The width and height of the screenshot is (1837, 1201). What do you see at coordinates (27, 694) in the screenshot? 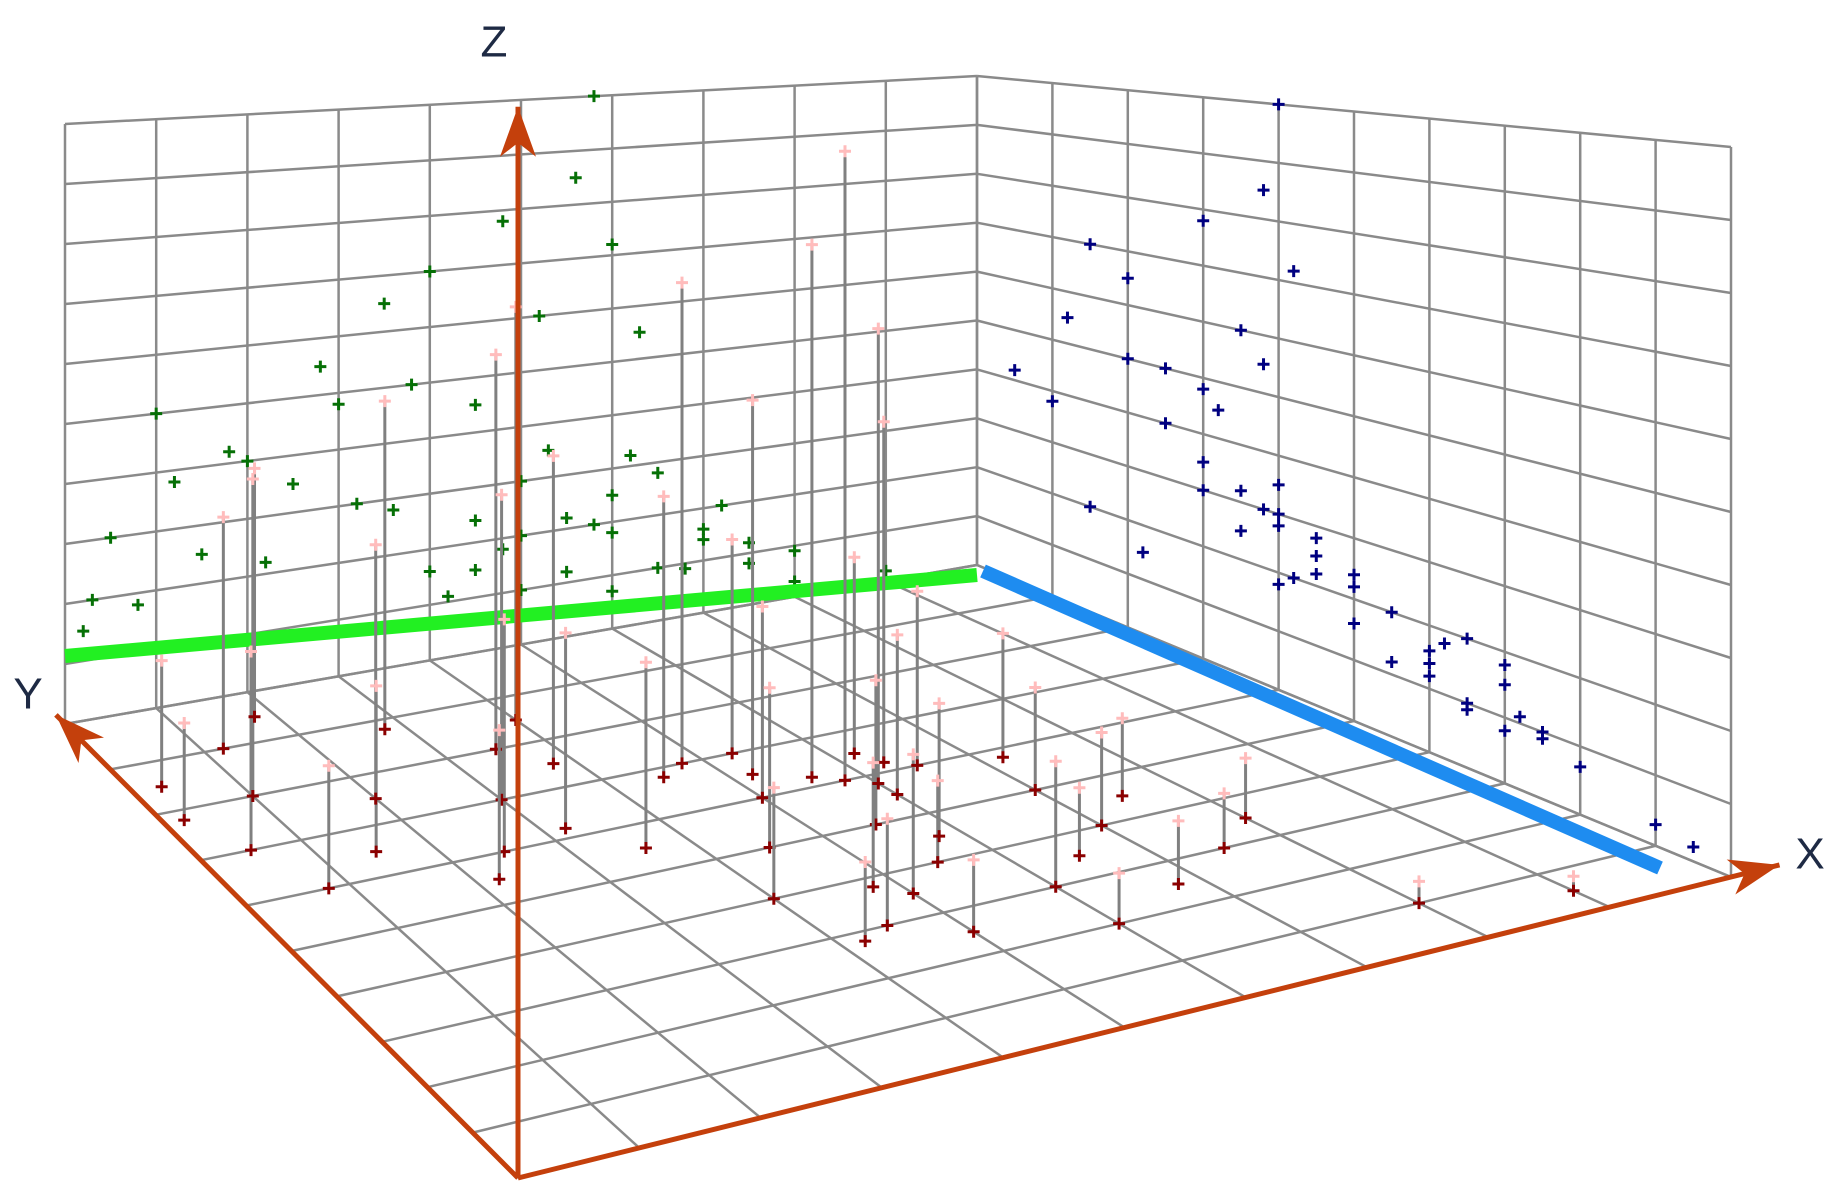
I see `y-axis-label: Y` at bounding box center [27, 694].